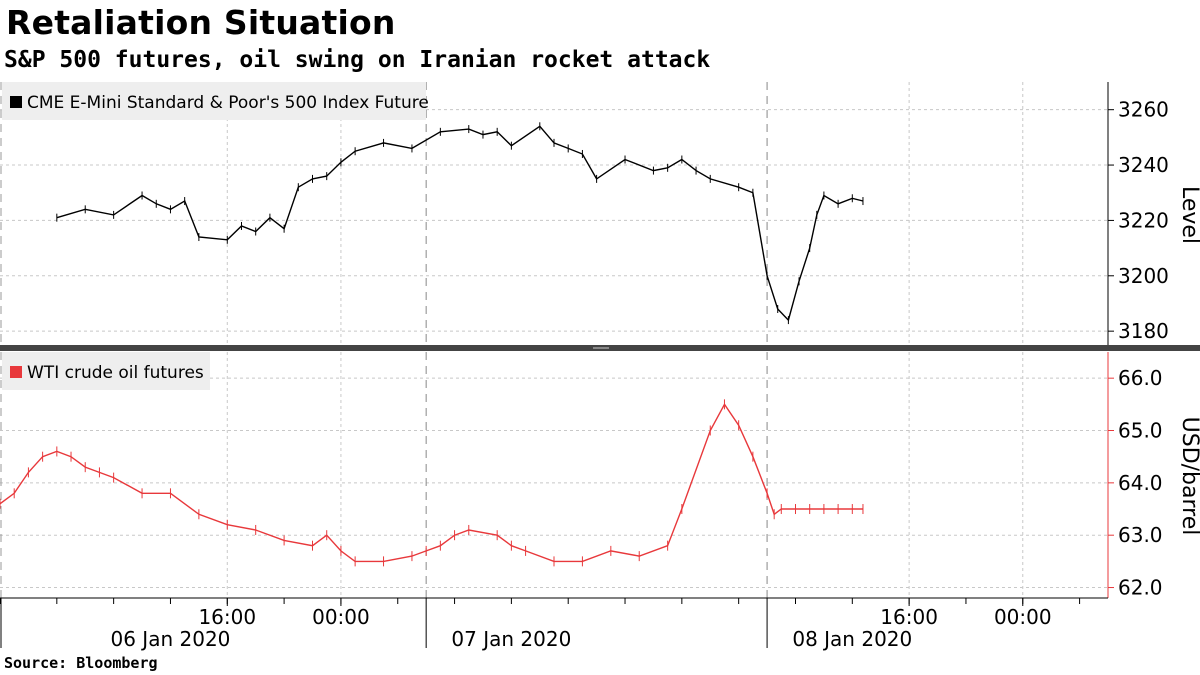 The image size is (1200, 675). What do you see at coordinates (1140, 588) in the screenshot?
I see `y-tick-label-oil: 62.0` at bounding box center [1140, 588].